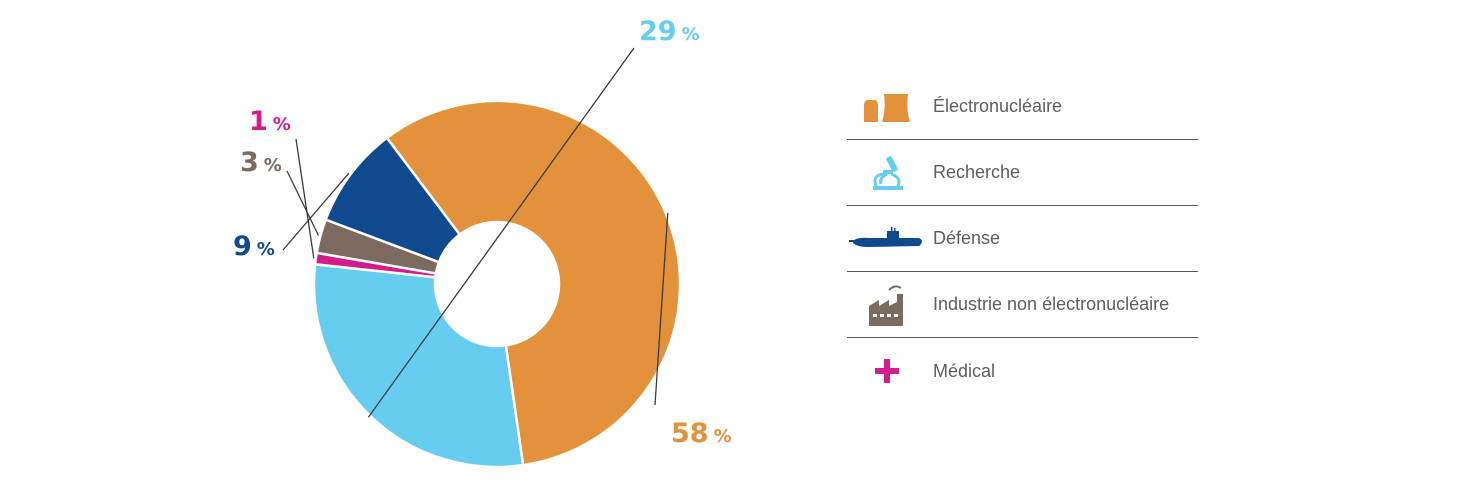 This screenshot has width=1480, height=483. I want to click on legend-item-medical: Médical, so click(1022, 371).